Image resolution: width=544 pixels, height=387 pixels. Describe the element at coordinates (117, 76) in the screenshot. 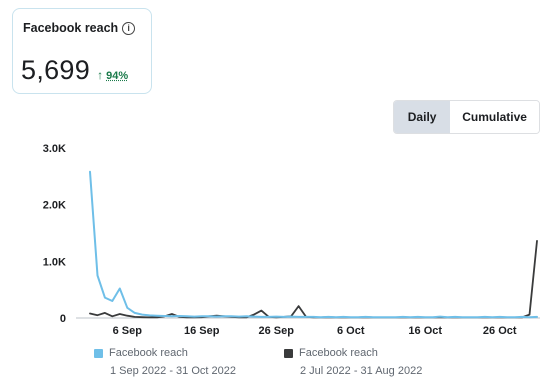

I see `metric-change-value: 94%` at that location.